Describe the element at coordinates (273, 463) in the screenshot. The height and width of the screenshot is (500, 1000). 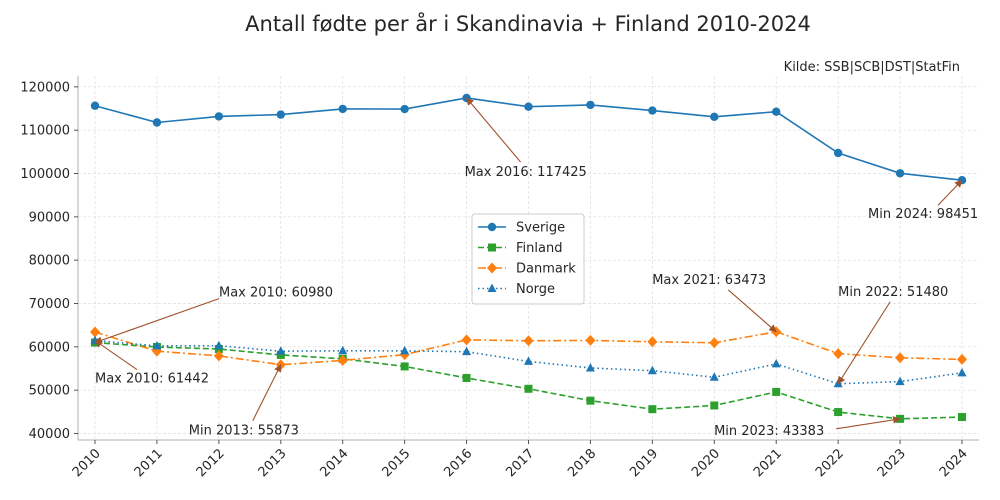
I see `x-tick-label: 2013` at that location.